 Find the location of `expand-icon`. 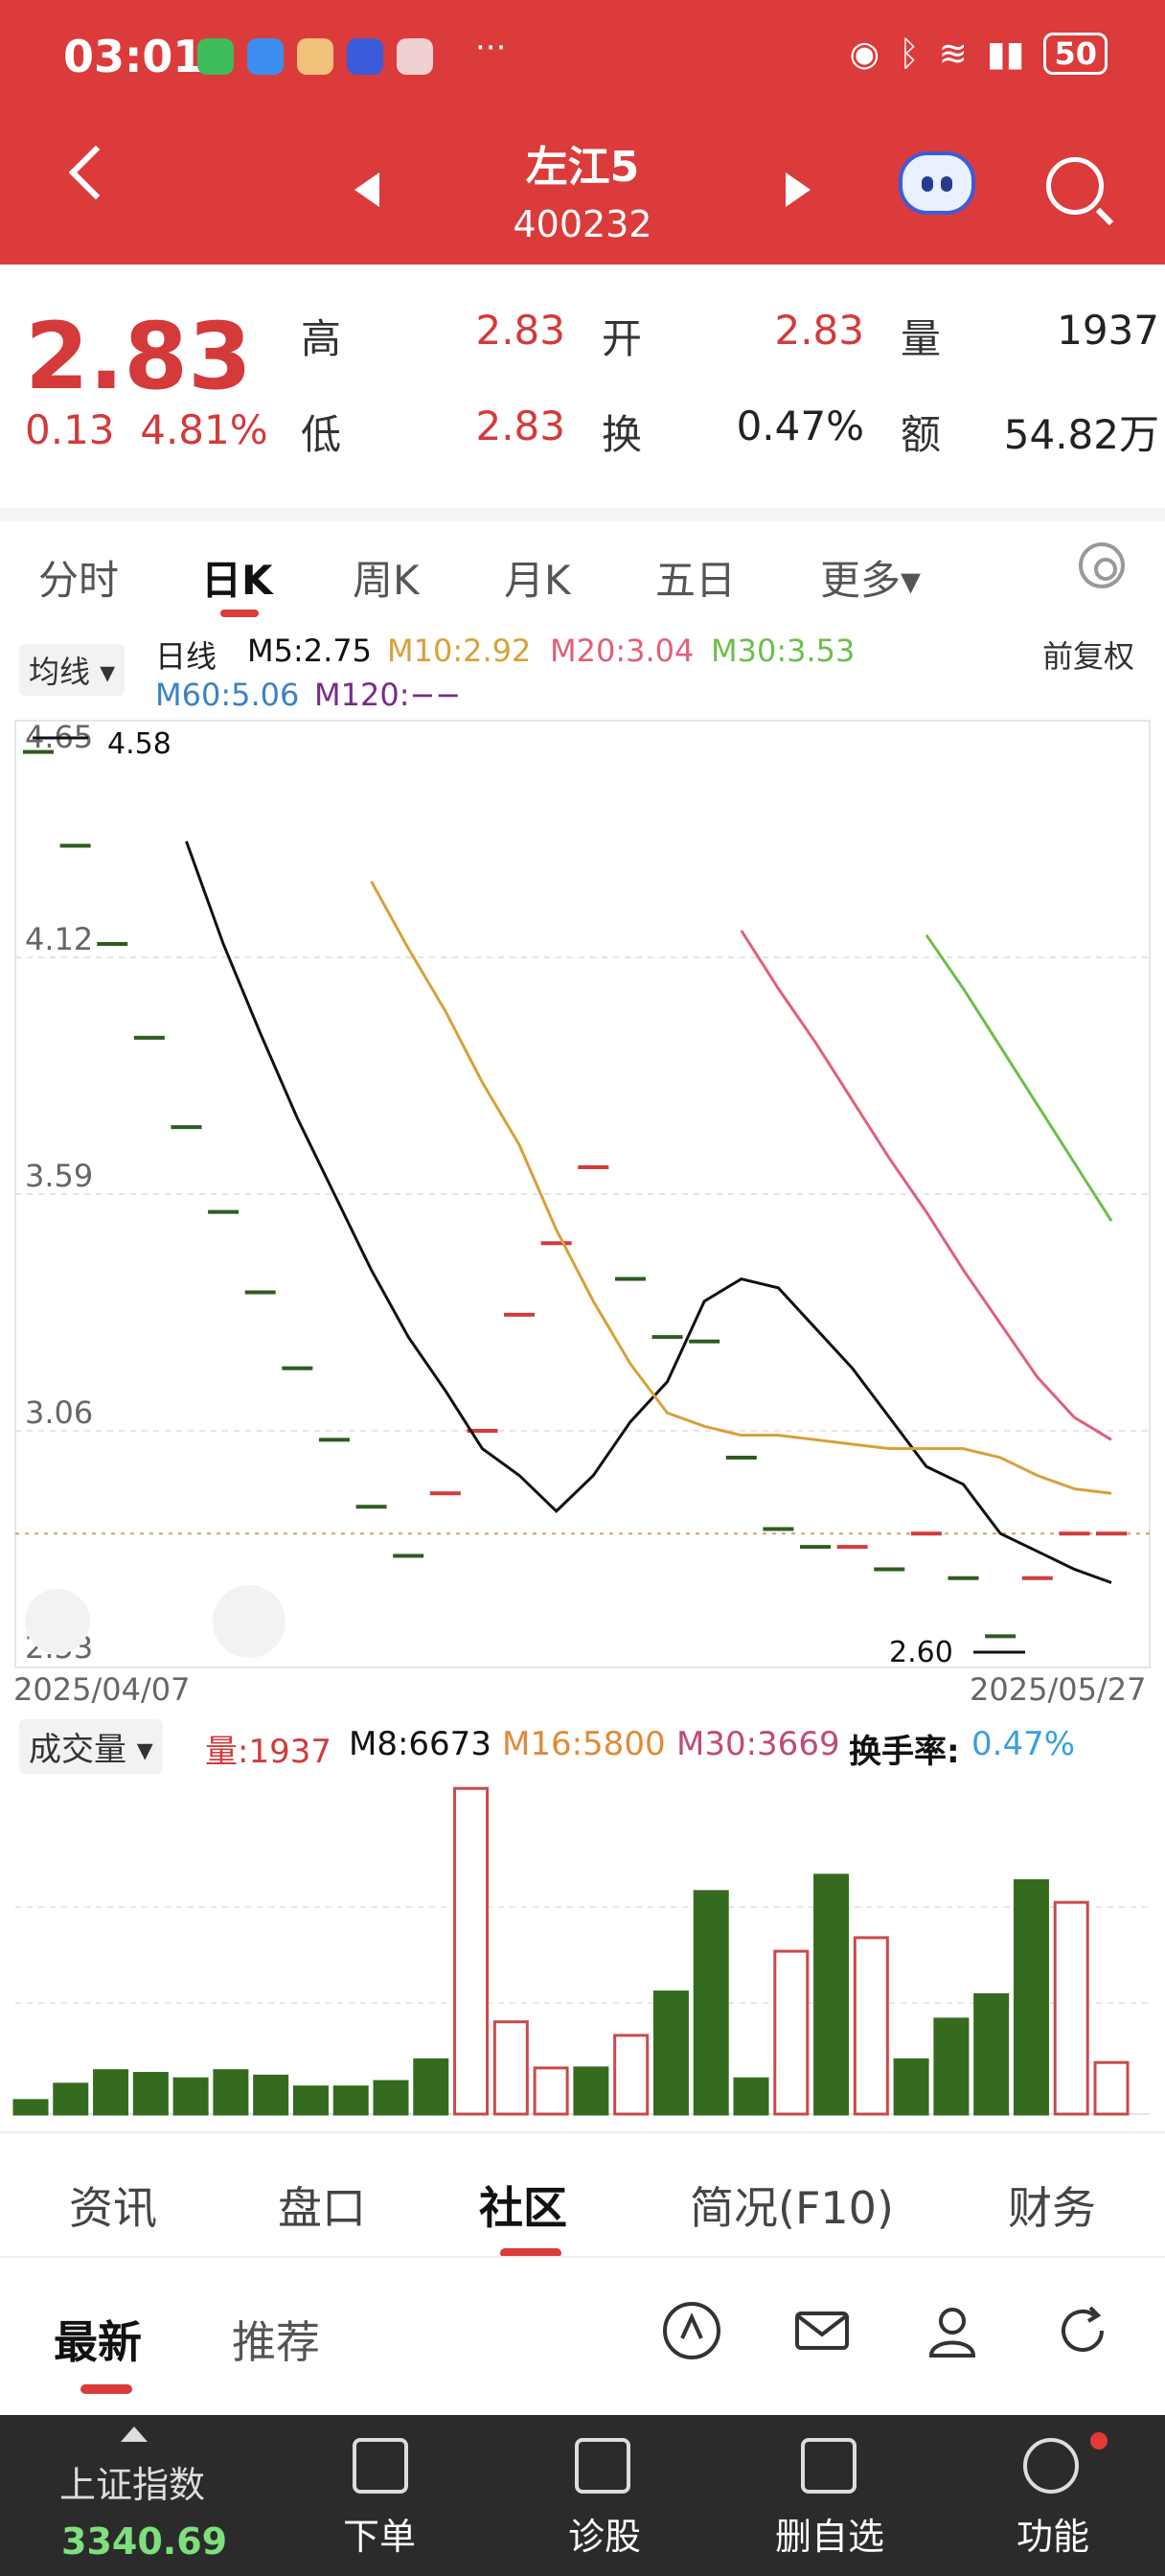

expand-icon is located at coordinates (134, 2434).